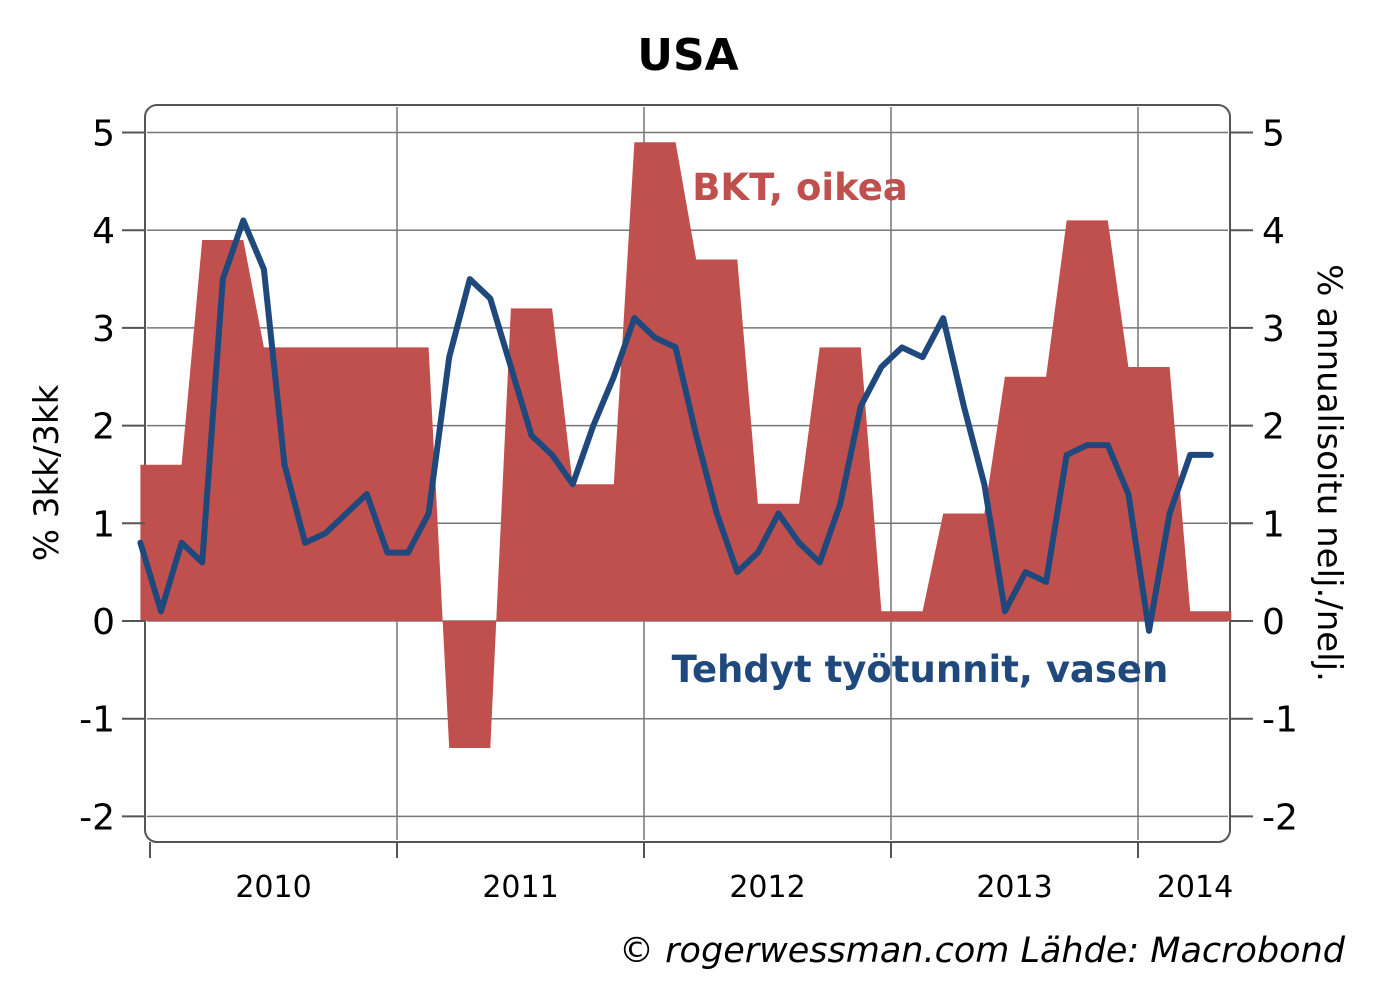 The width and height of the screenshot is (1375, 1000). What do you see at coordinates (97, 720) in the screenshot?
I see `y-tick-label-left: -1` at bounding box center [97, 720].